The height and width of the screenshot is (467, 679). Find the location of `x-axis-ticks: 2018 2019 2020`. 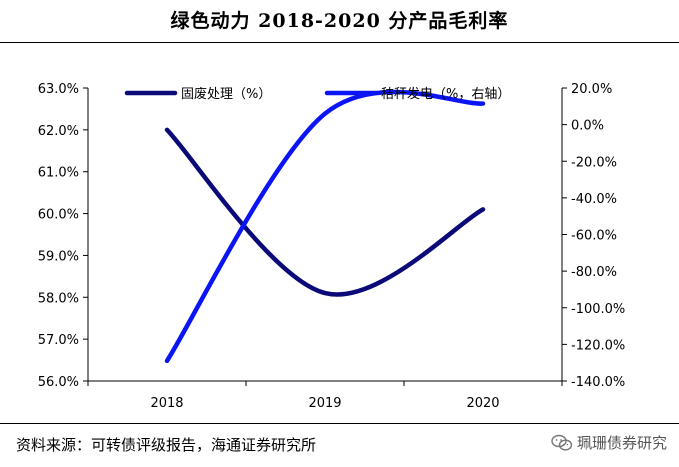

x-axis-ticks: 2018 2019 2020 is located at coordinates (325, 396).